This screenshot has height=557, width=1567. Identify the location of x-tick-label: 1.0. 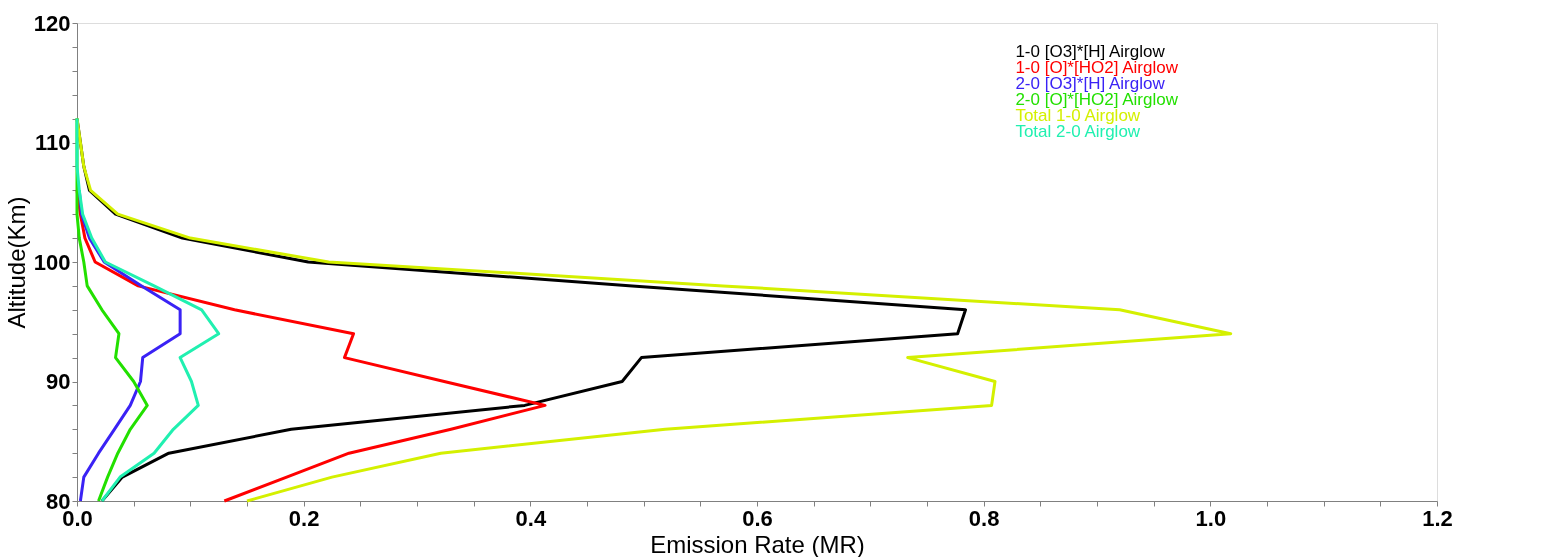
(1211, 518).